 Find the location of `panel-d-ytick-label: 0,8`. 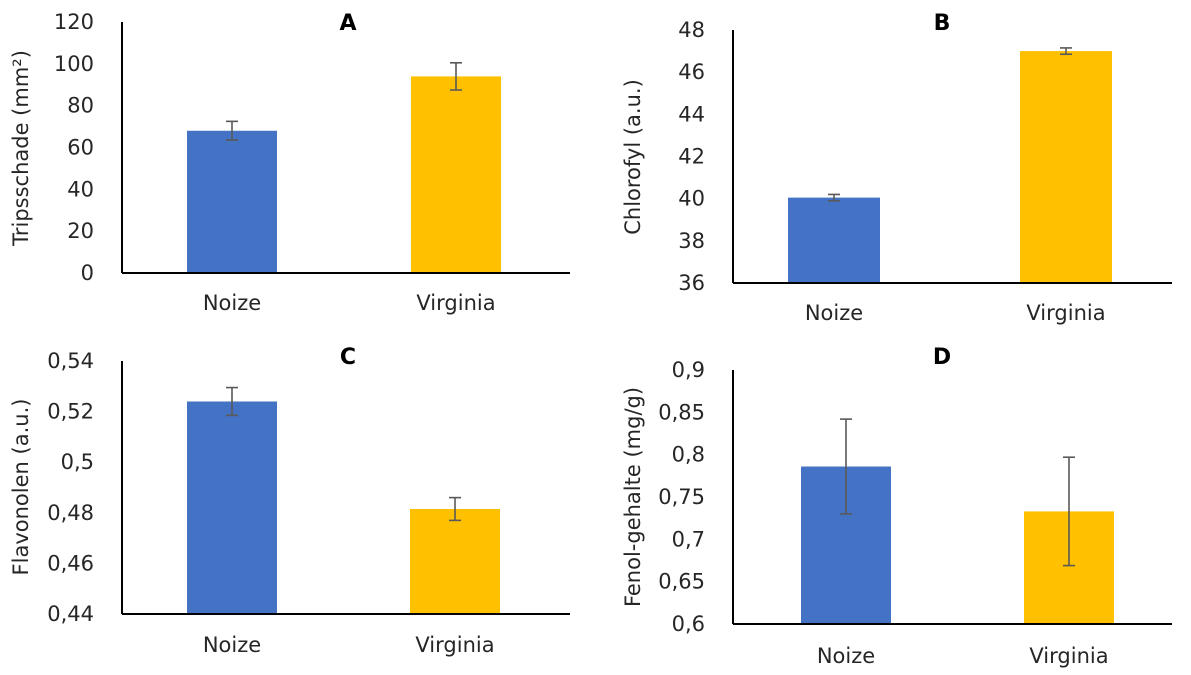

panel-d-ytick-label: 0,8 is located at coordinates (688, 455).